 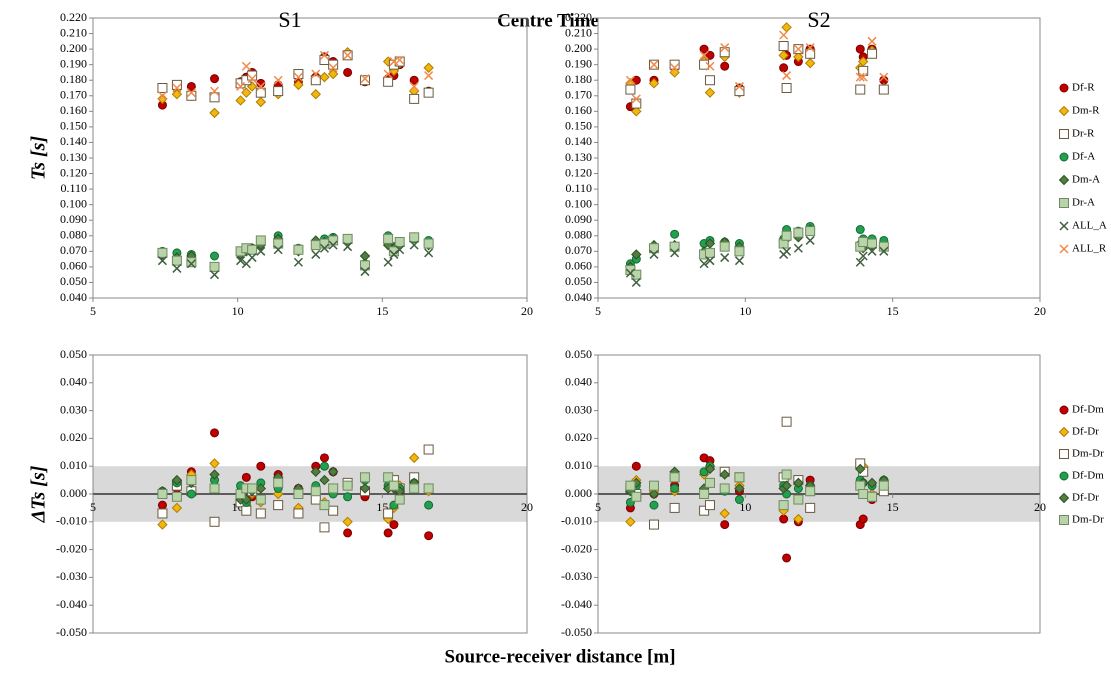 What do you see at coordinates (39, 158) in the screenshot?
I see `y-axis-label: Ts [s]` at bounding box center [39, 158].